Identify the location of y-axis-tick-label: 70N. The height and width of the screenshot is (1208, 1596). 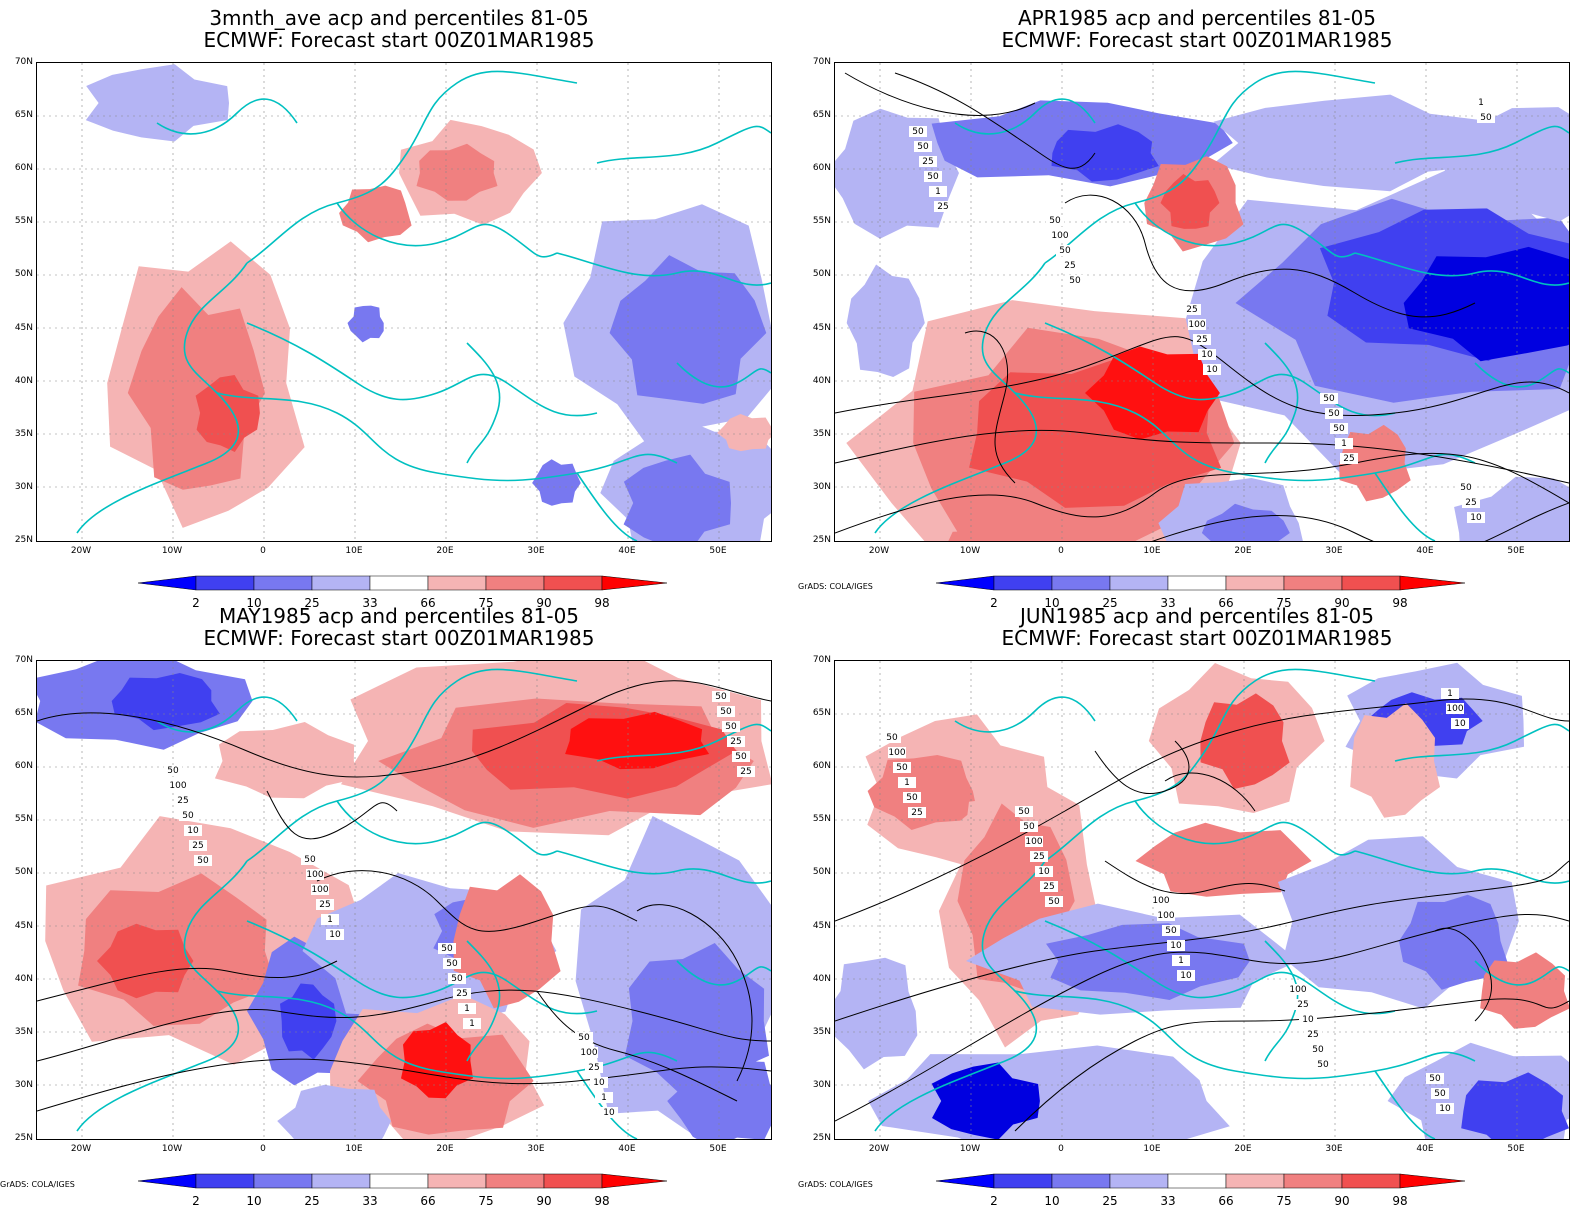
(821, 62).